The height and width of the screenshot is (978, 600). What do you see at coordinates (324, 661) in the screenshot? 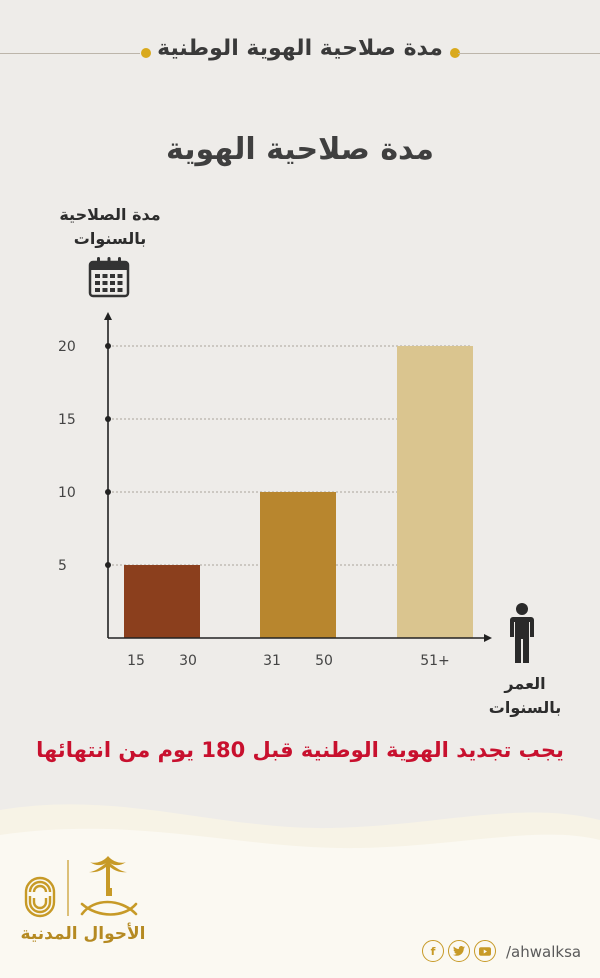
I see `x-tick-label: 50` at bounding box center [324, 661].